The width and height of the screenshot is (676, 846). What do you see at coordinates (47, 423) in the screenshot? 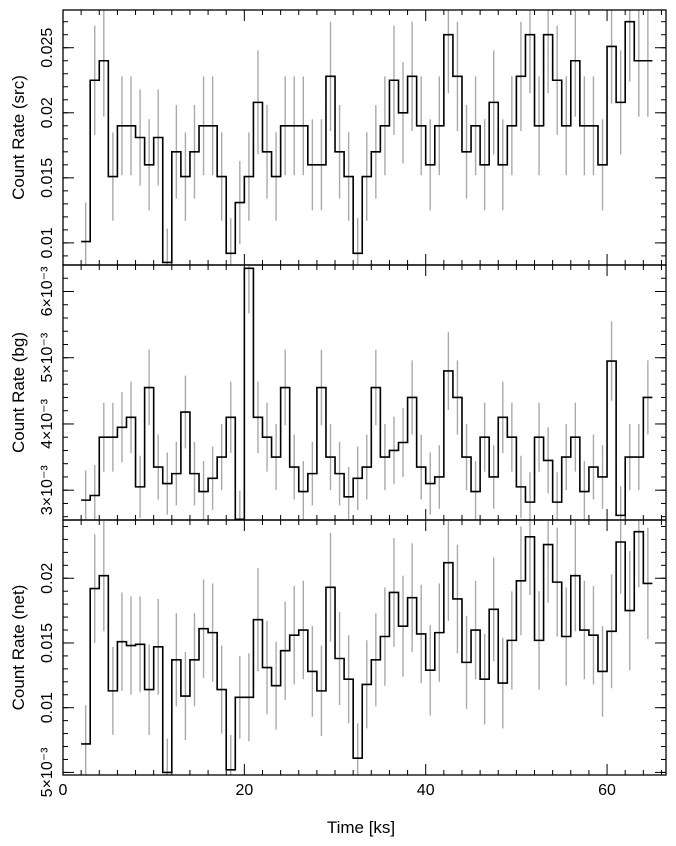
I see `y-tick-label: 4×10⁻³` at bounding box center [47, 423].